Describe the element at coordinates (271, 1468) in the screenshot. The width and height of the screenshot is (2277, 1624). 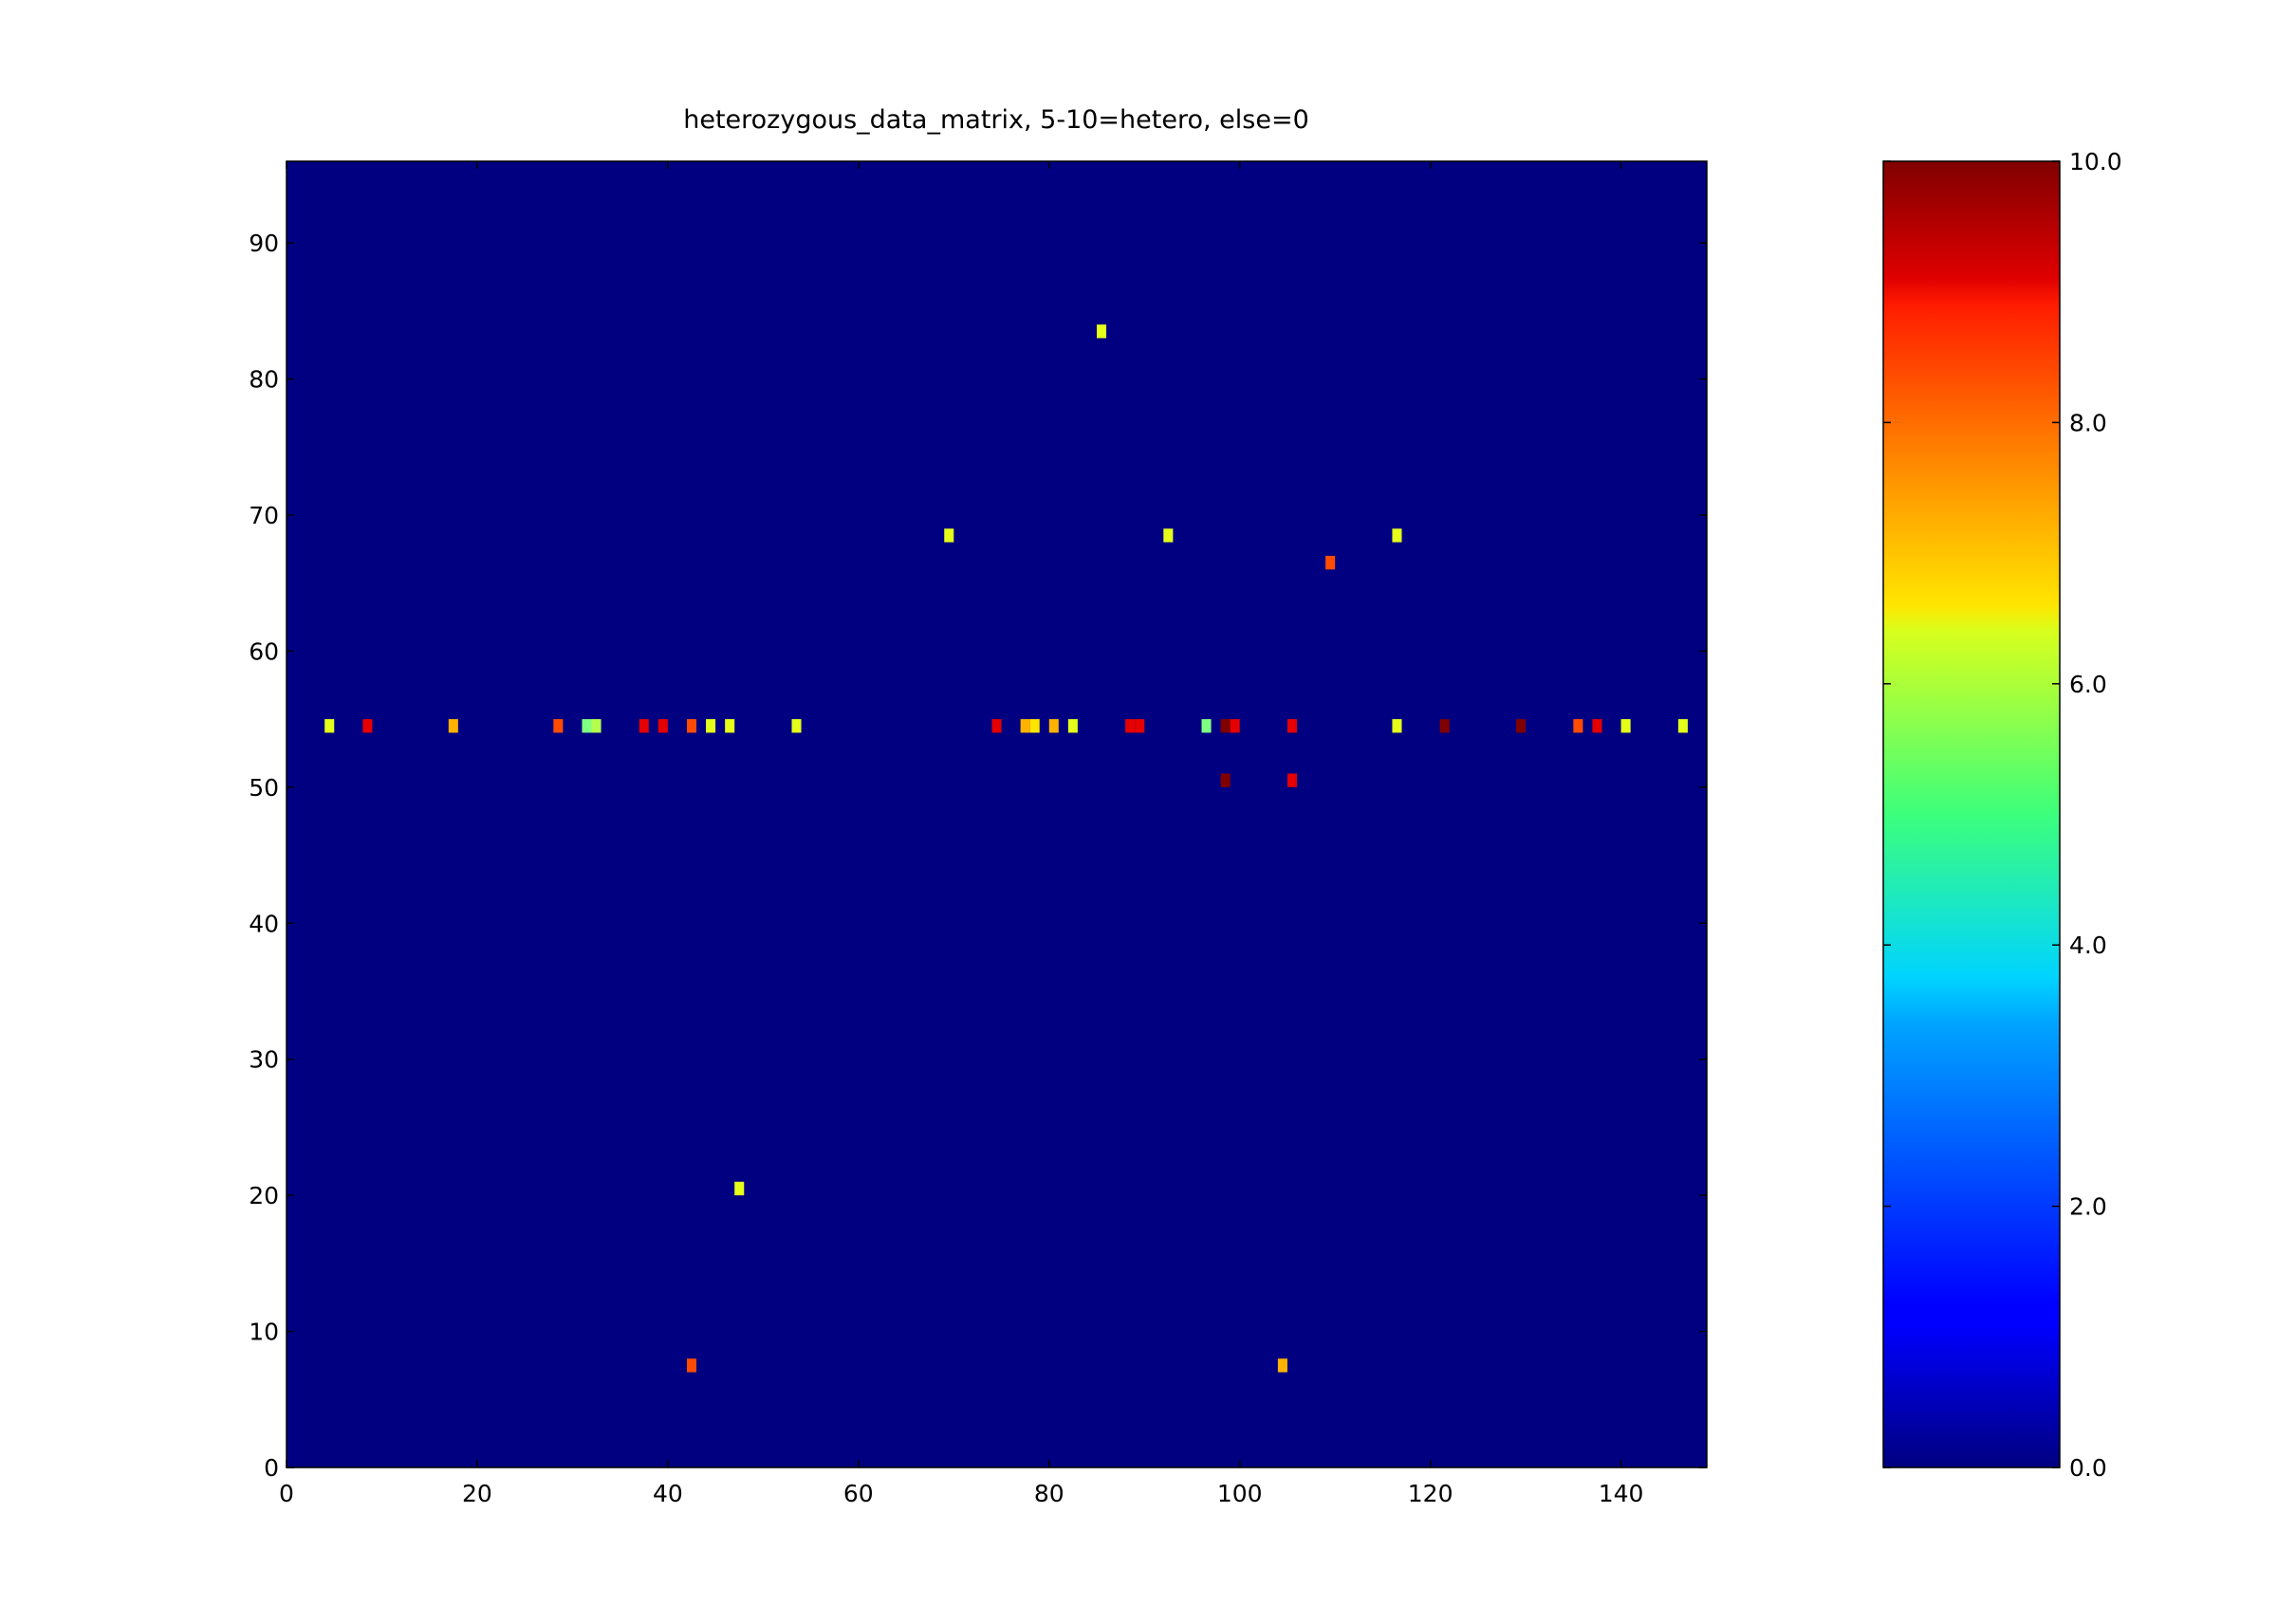
I see `y-tick-label: 0` at that location.